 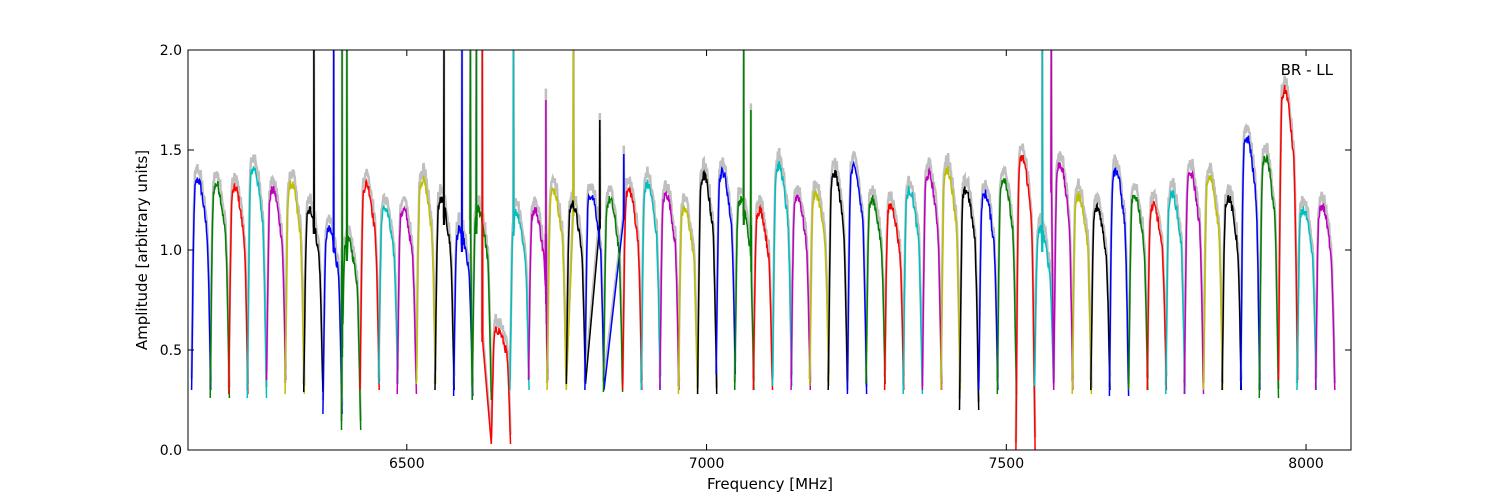 What do you see at coordinates (1006, 464) in the screenshot?
I see `x-tick-label: 7500` at bounding box center [1006, 464].